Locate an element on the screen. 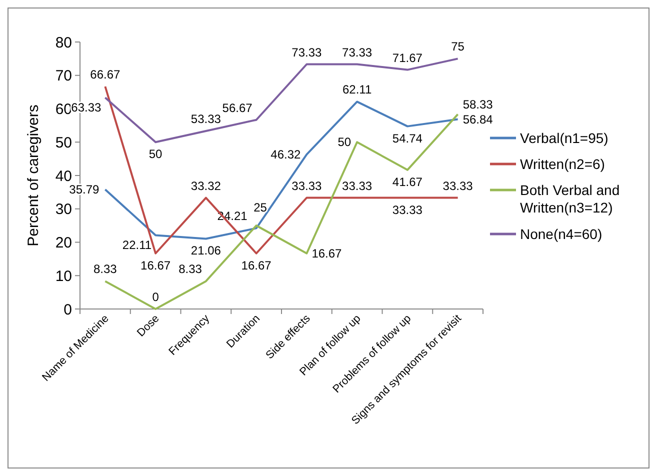 The image size is (657, 476). y-tick-label: 10 is located at coordinates (63, 276).